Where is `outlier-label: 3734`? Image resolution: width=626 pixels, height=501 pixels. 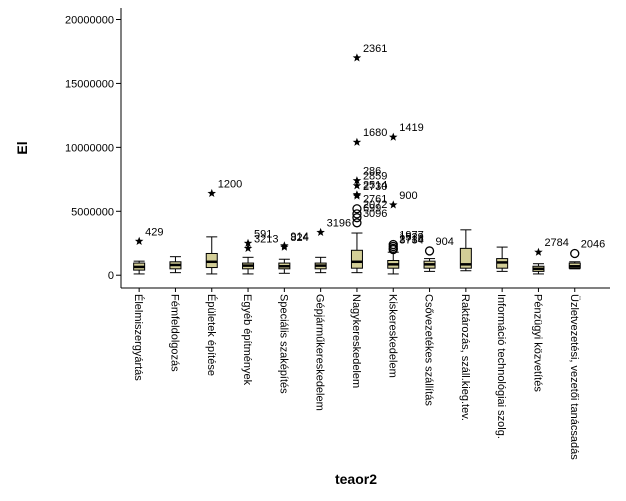 outlier-label: 3734 is located at coordinates (411, 241).